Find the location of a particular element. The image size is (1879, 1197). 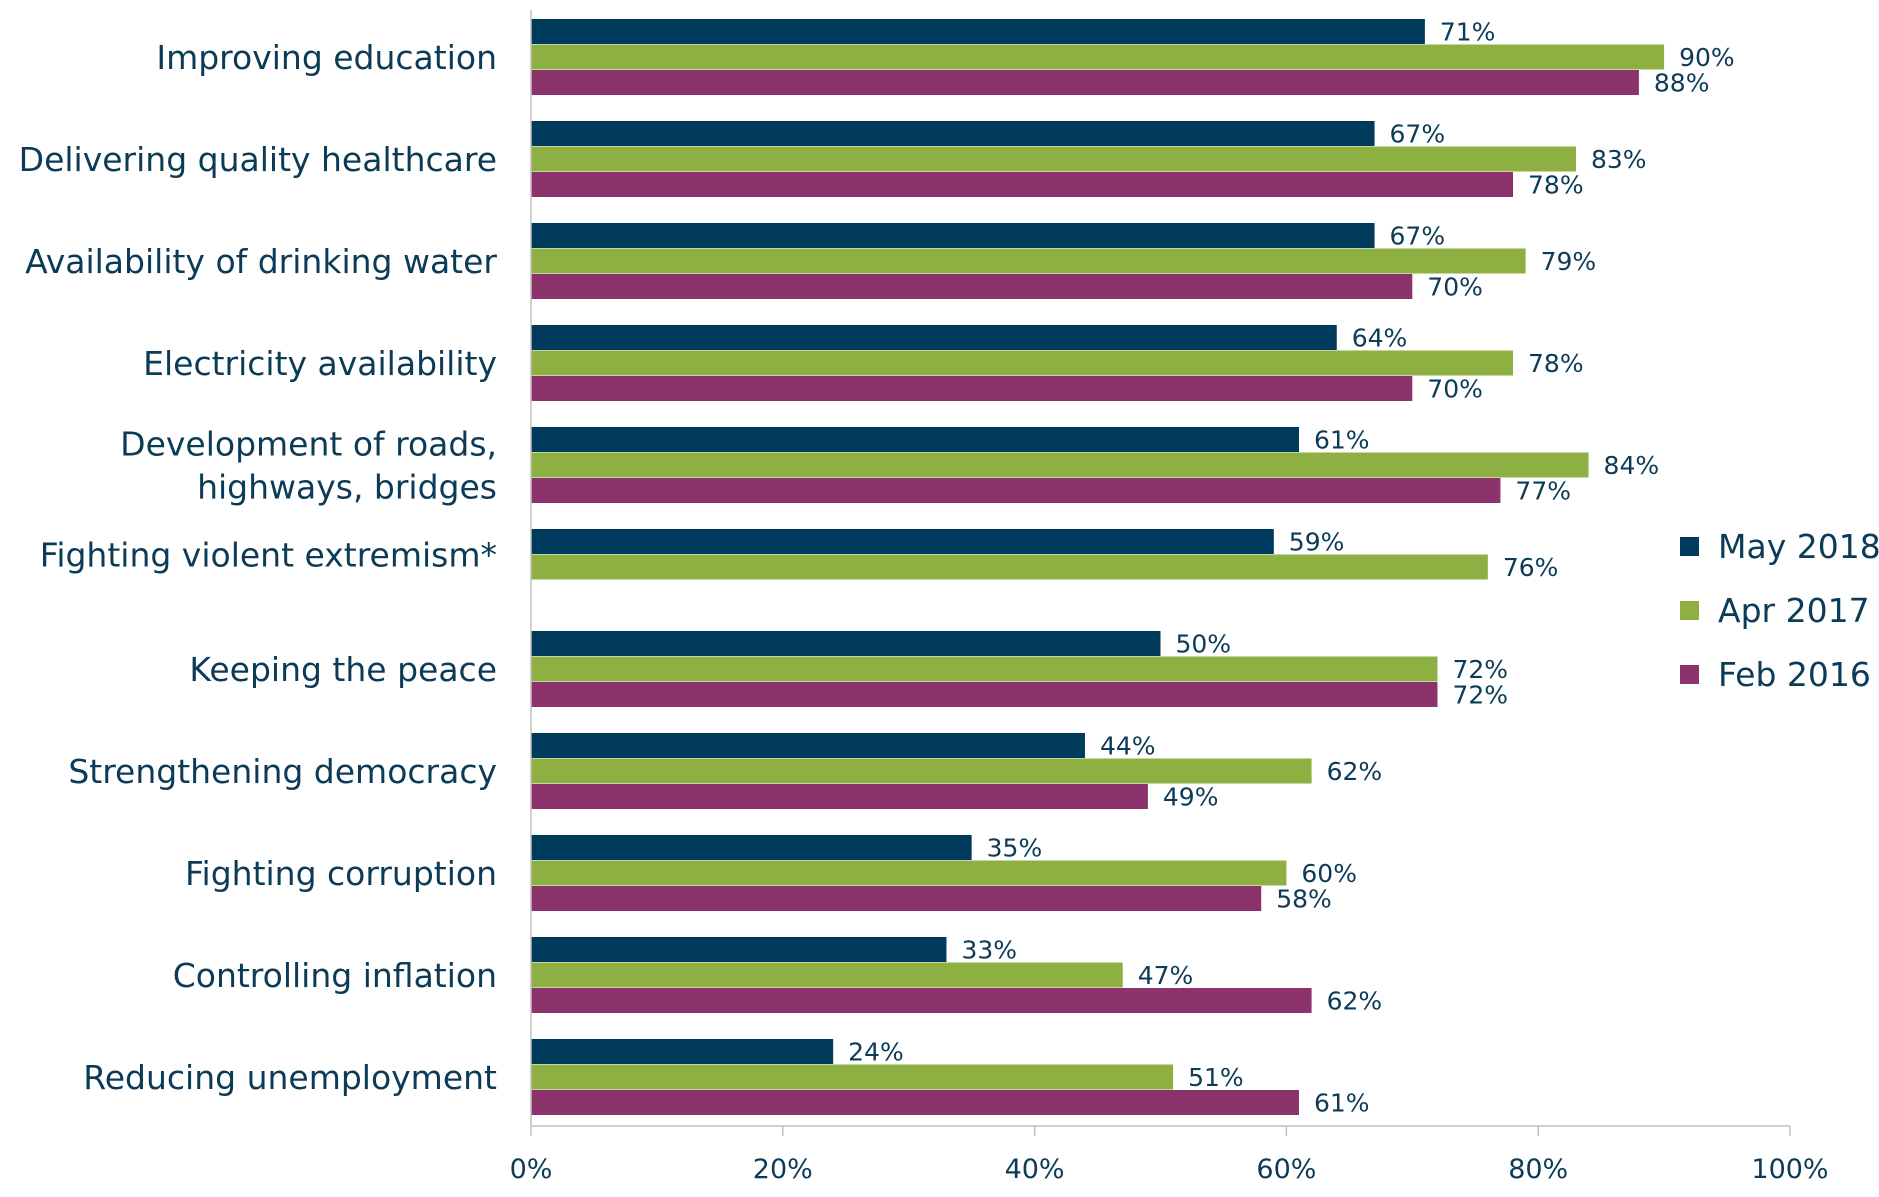

category-label-1: Improving education is located at coordinates (326, 57).